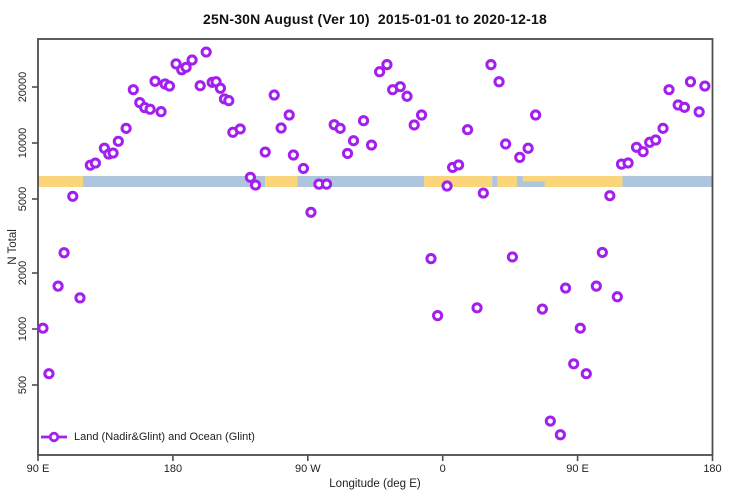 This screenshot has height=500, width=750. What do you see at coordinates (23, 385) in the screenshot?
I see `y-tick-label: 500` at bounding box center [23, 385].